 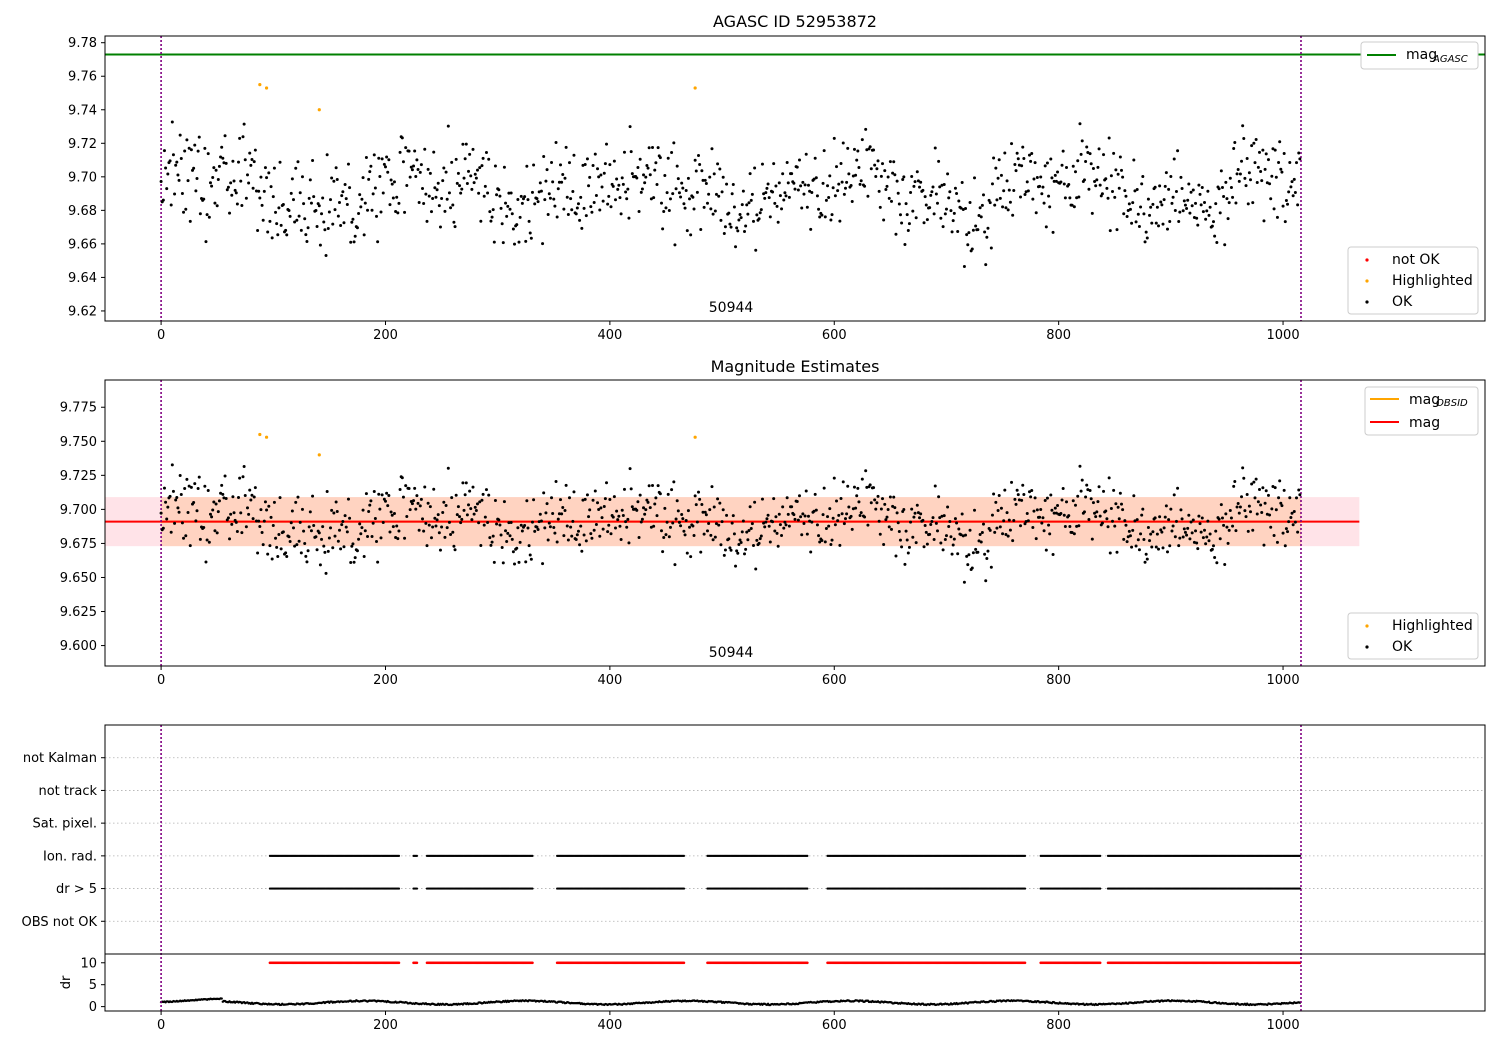 I want to click on y-tick-label: 9.64, so click(x=82, y=278).